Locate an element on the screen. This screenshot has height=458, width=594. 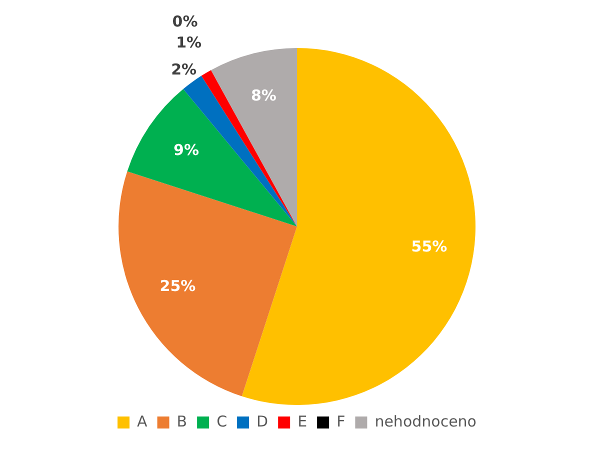
data-label: 8% is located at coordinates (263, 95).